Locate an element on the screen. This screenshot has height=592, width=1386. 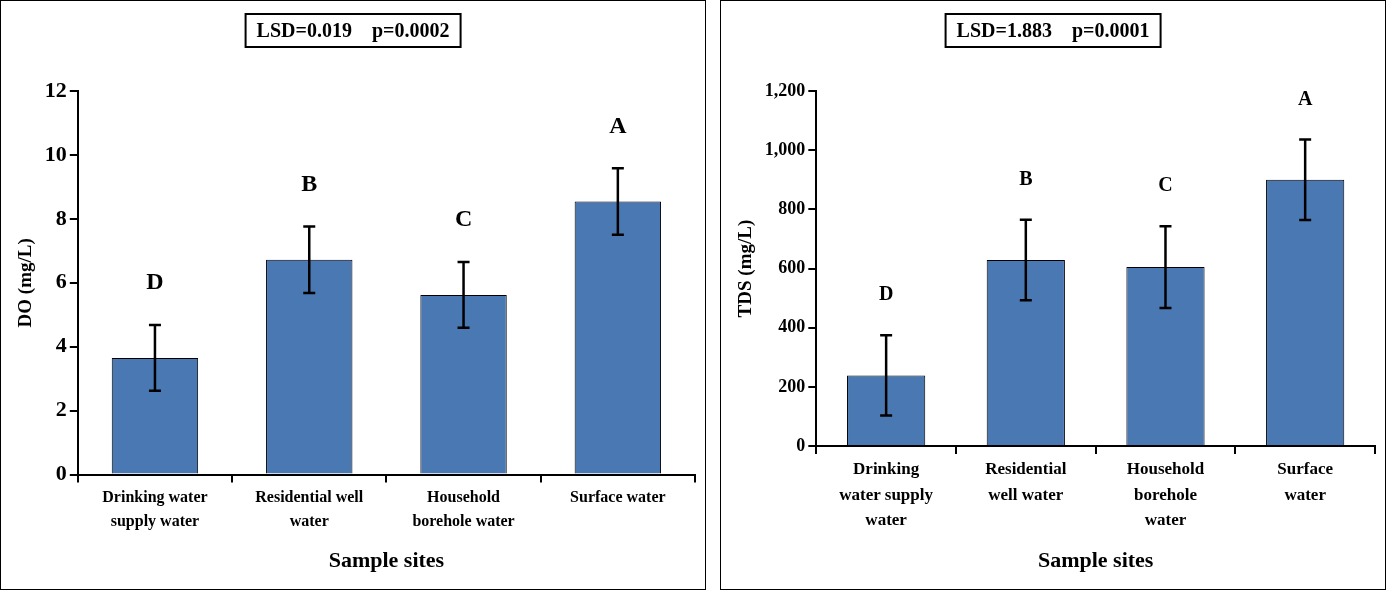
chart-title: LSD=1.883 p=0.0001 is located at coordinates (1053, 30).